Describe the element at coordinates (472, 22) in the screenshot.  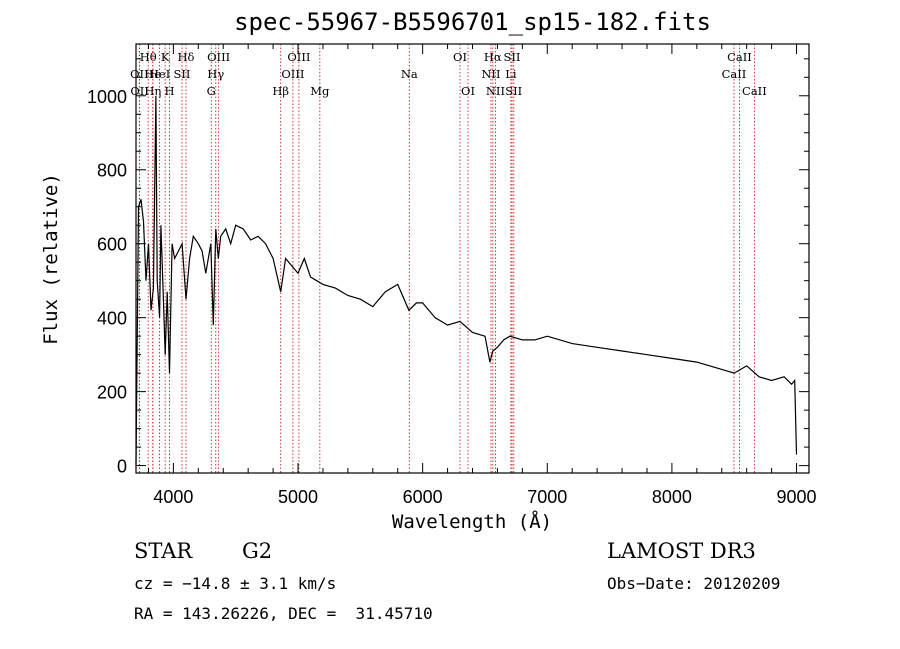
I see `chart-title: spec-55967-B5596701_sp15-182.fits` at that location.